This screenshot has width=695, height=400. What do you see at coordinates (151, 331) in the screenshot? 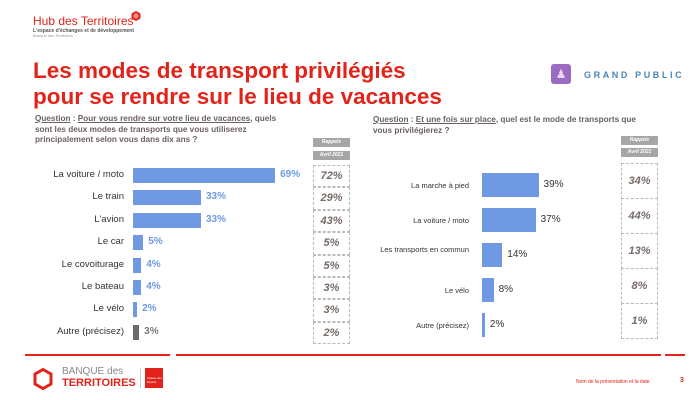
I see `data-label: 3%` at bounding box center [151, 331].